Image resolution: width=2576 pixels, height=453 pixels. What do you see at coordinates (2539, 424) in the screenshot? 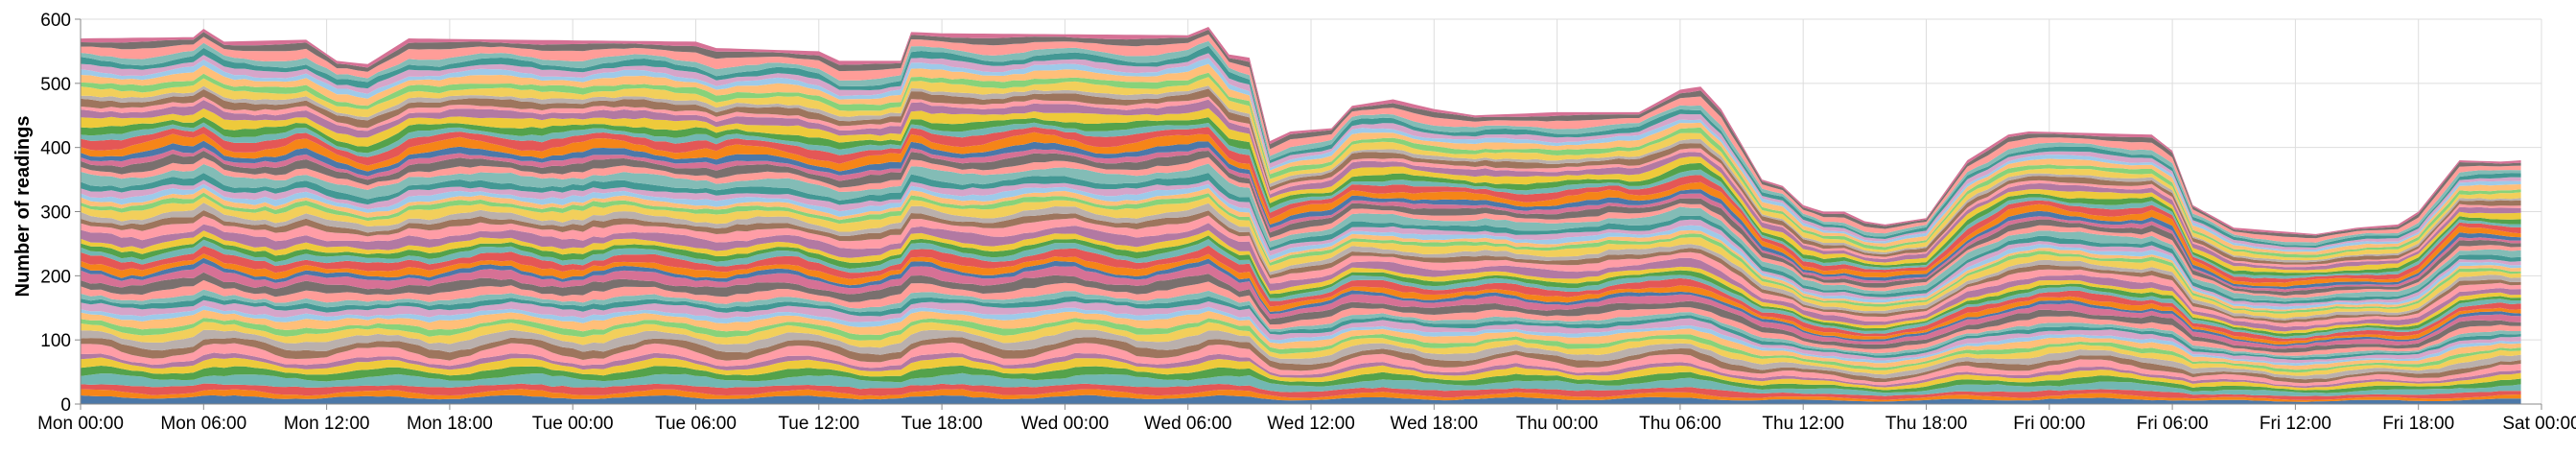
I see `x-tick-label: Sat 00:00` at bounding box center [2539, 424].